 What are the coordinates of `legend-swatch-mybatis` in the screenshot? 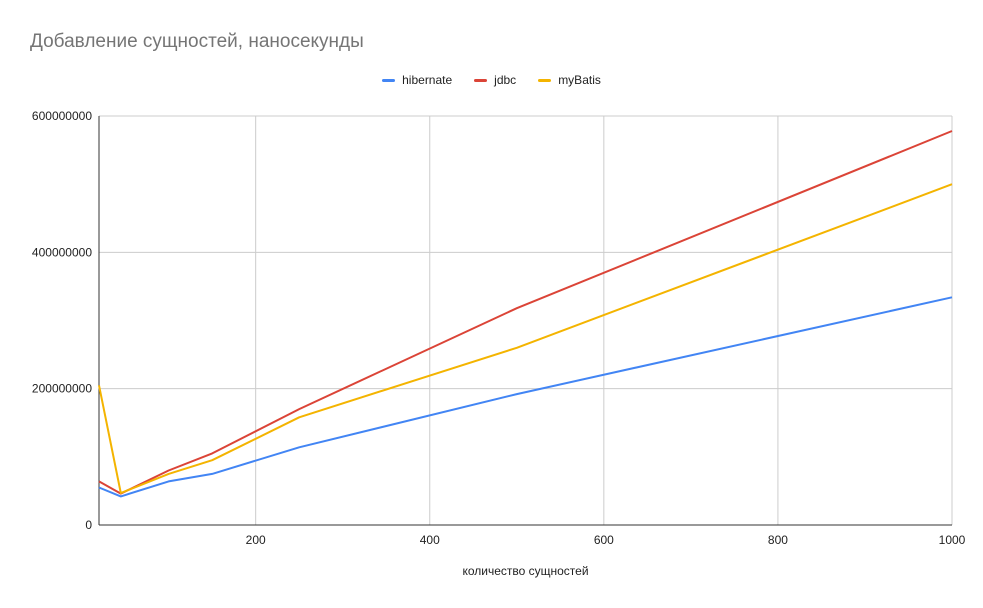 It's located at (545, 80).